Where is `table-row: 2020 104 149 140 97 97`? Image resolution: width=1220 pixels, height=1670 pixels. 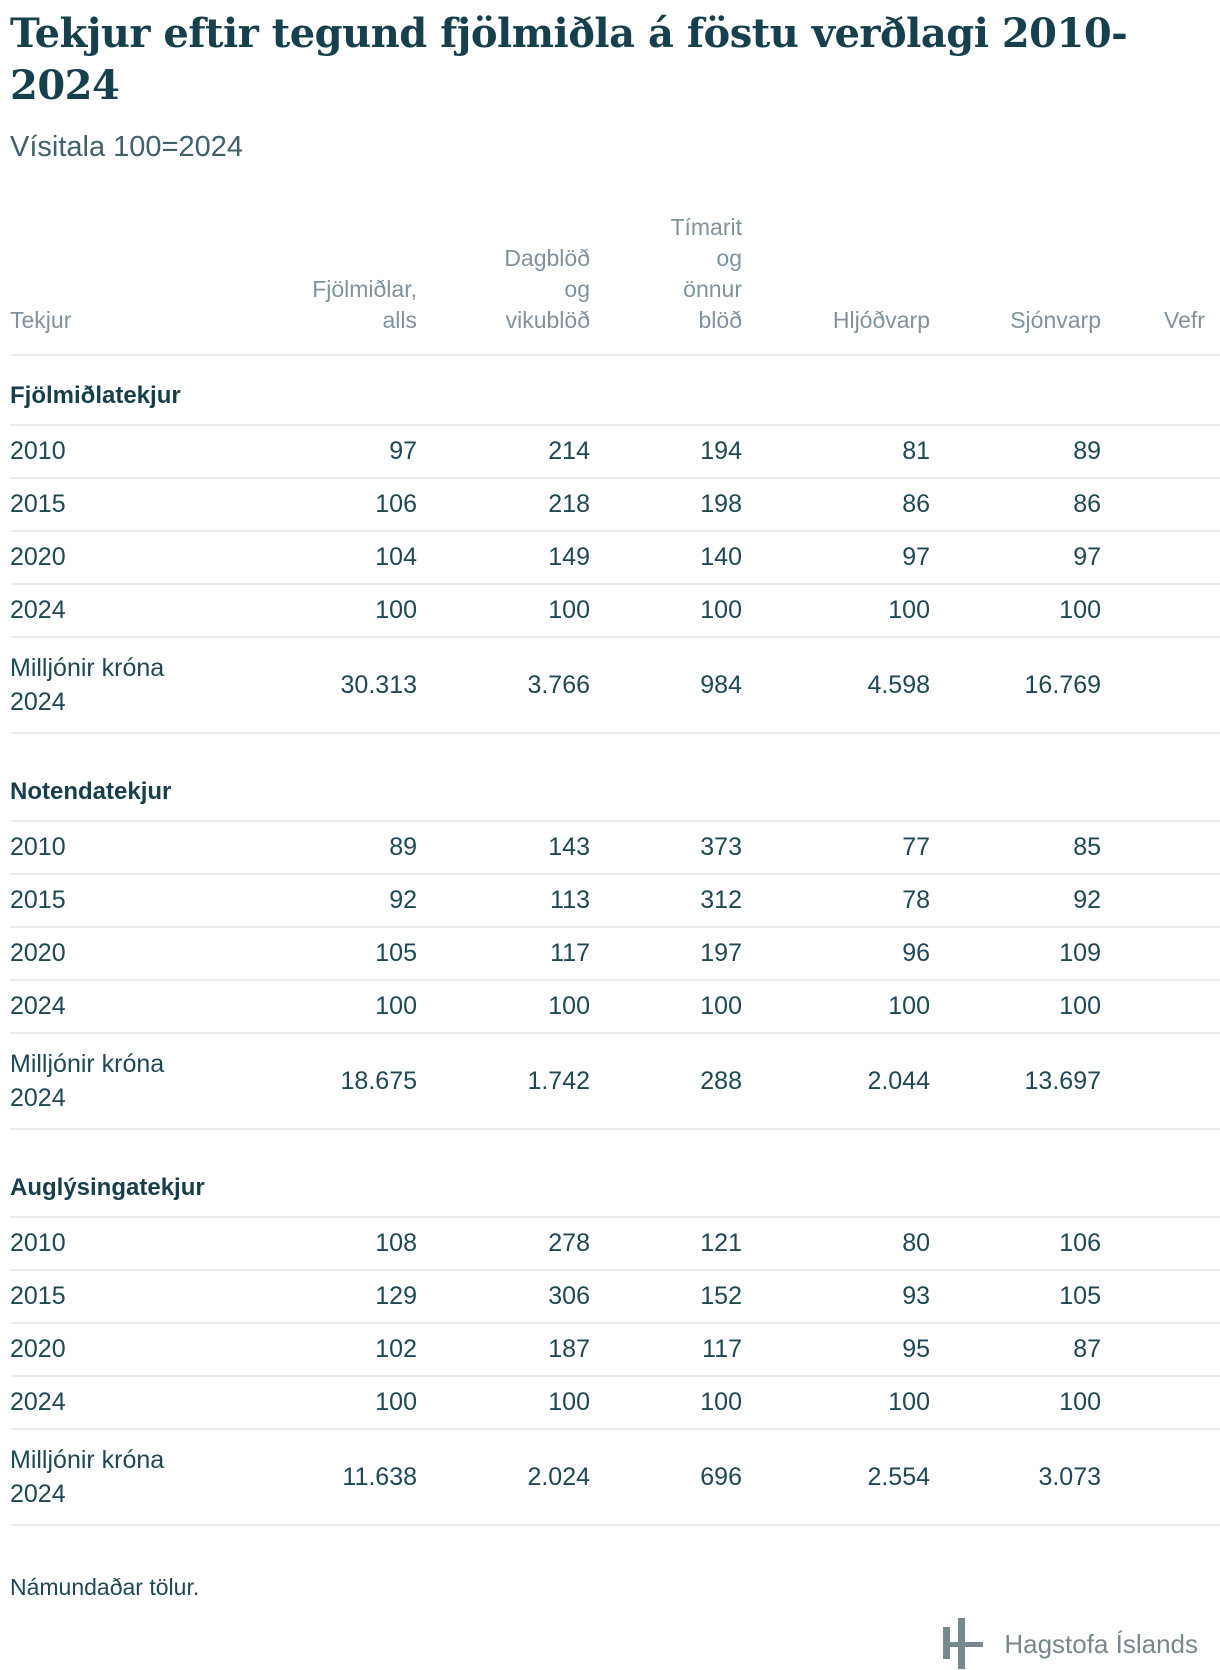 table-row: 2020 104 149 140 97 97 is located at coordinates (615, 558).